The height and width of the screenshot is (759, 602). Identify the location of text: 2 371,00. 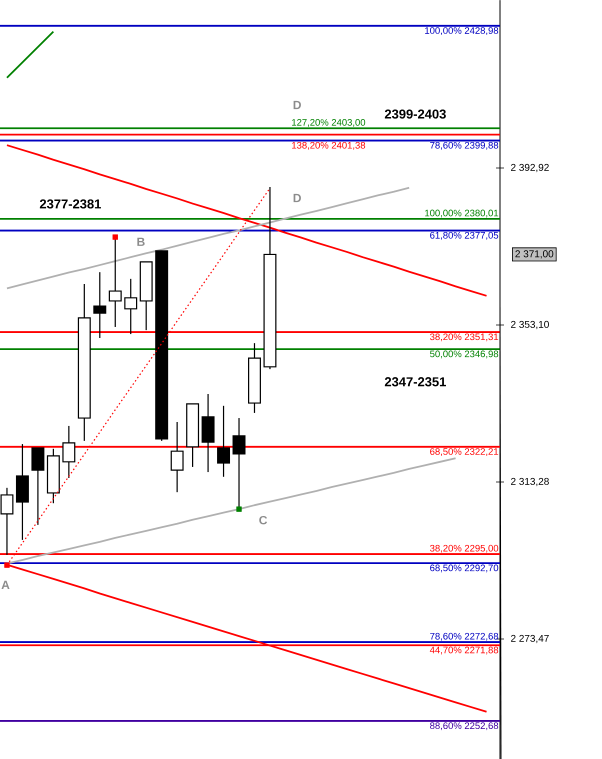
(534, 254).